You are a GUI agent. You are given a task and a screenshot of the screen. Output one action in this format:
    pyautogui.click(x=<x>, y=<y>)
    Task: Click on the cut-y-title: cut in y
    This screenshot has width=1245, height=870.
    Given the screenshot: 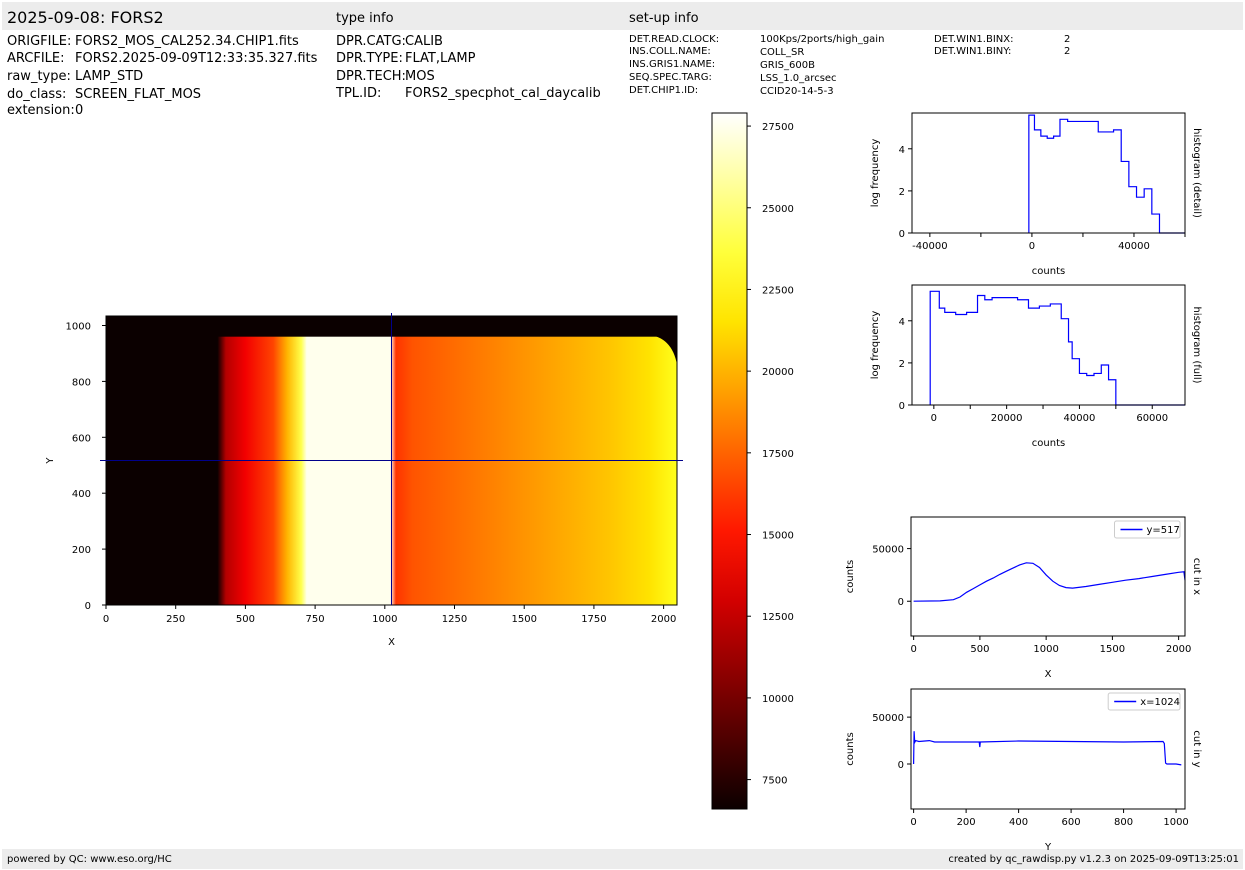 What is the action you would take?
    pyautogui.click(x=1196, y=748)
    